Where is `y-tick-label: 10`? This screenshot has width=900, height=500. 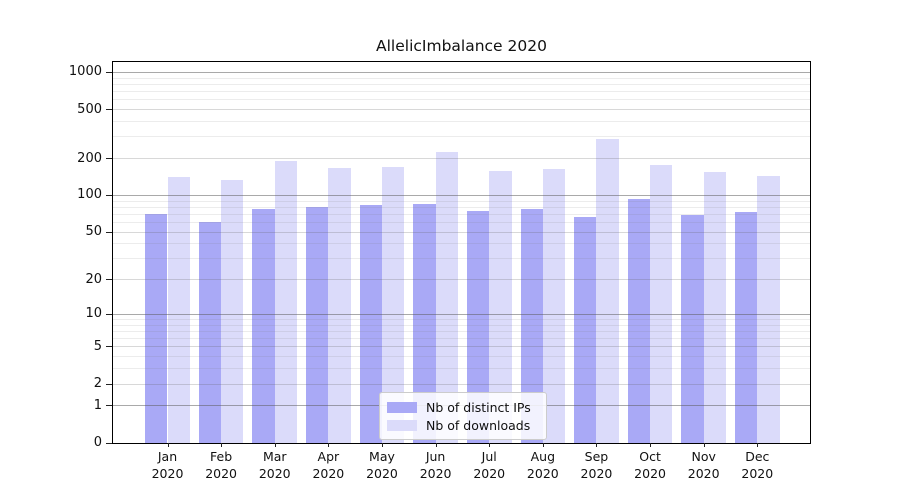
y-tick-label: 10 is located at coordinates (93, 314).